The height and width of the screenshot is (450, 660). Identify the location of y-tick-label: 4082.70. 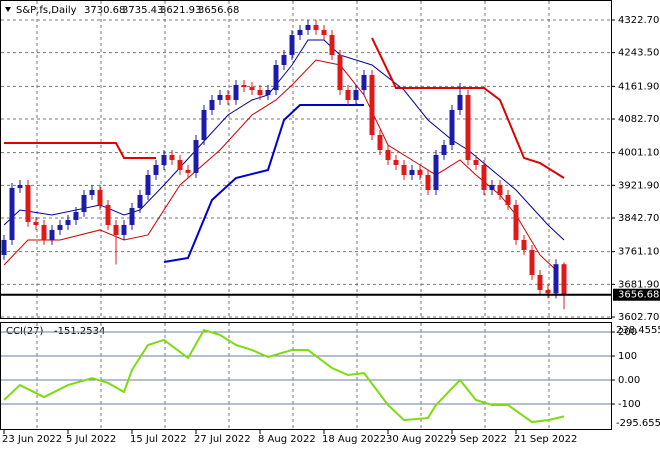
(638, 119).